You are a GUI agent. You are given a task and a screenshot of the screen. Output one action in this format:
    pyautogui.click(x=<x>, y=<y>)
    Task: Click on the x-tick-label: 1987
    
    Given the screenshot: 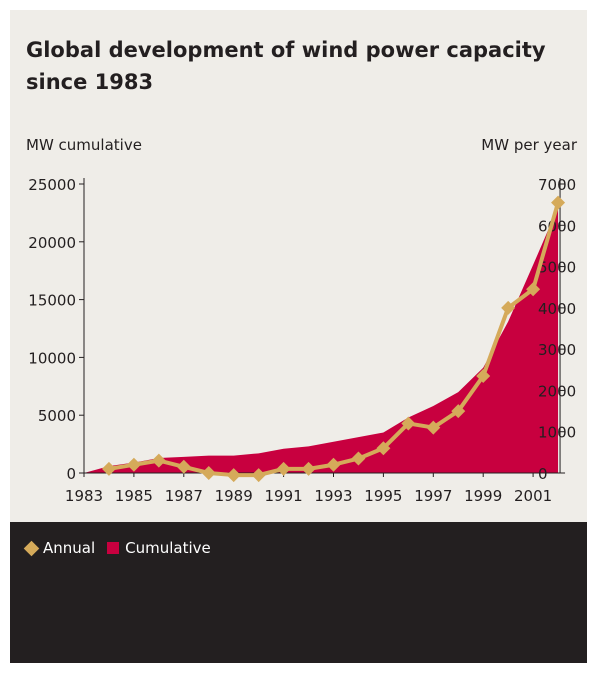 What is the action you would take?
    pyautogui.click(x=184, y=496)
    